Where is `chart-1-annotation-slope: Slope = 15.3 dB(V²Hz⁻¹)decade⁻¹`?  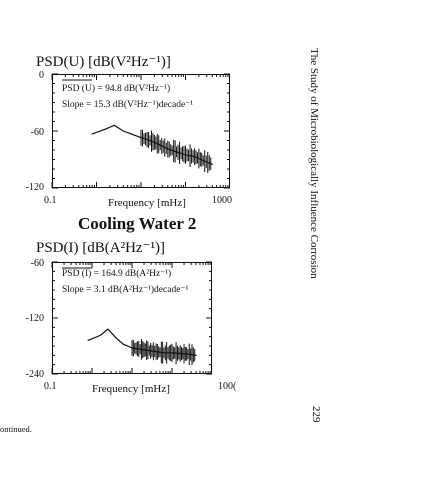 chart-1-annotation-slope: Slope = 15.3 dB(V²Hz⁻¹)decade⁻¹ is located at coordinates (128, 105).